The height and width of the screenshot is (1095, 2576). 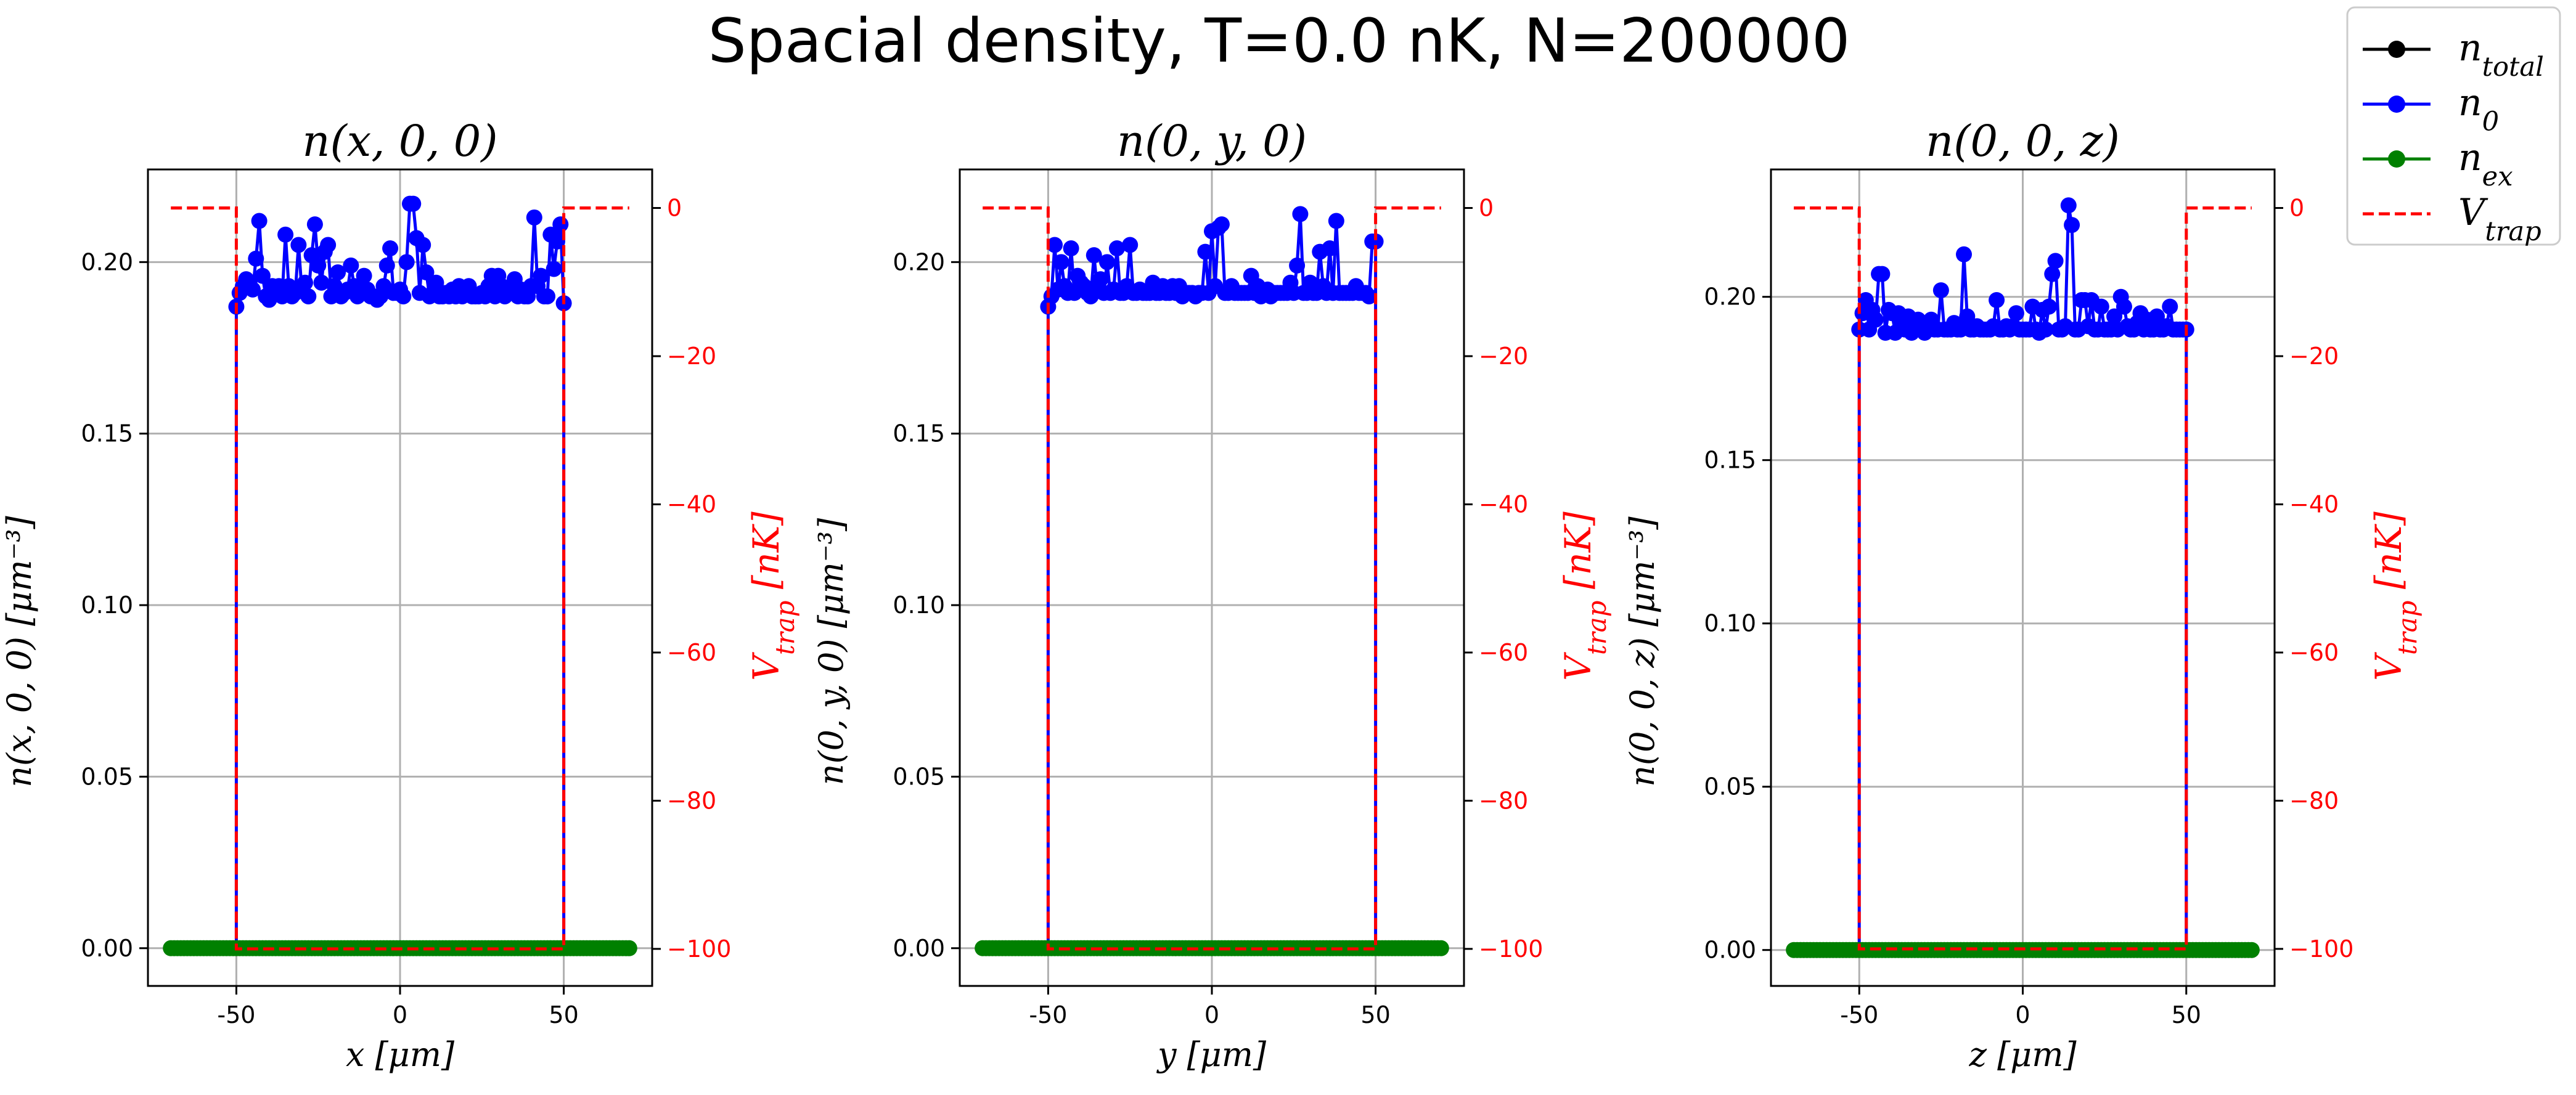 What do you see at coordinates (19, 651) in the screenshot?
I see `y-axis-label: n(x, 0, 0) [μm⁻³]` at bounding box center [19, 651].